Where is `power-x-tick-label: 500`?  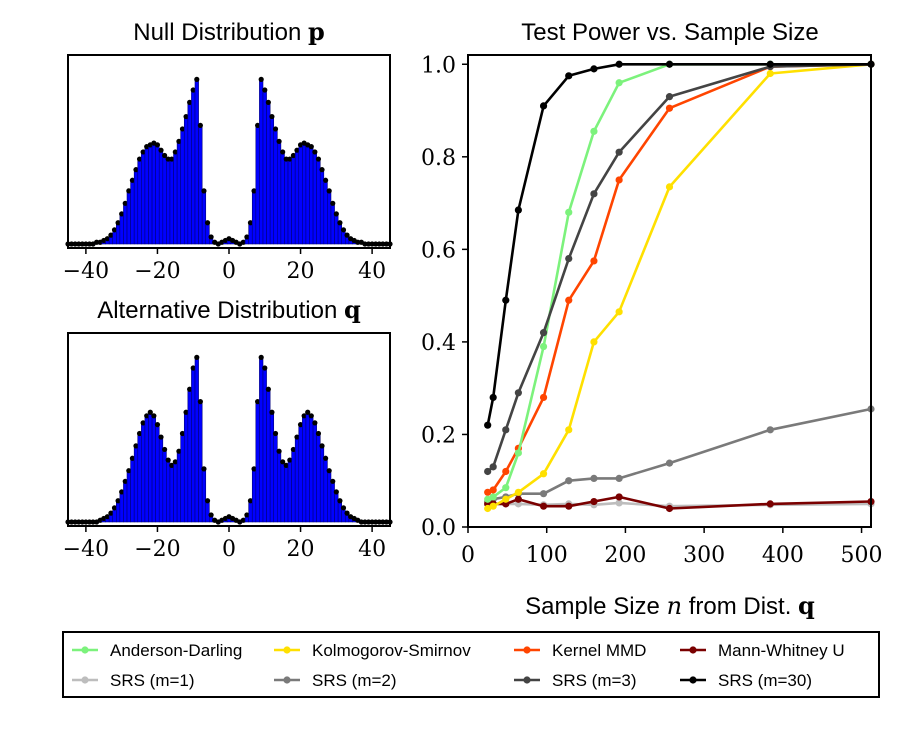
power-x-tick-label: 500 is located at coordinates (862, 555).